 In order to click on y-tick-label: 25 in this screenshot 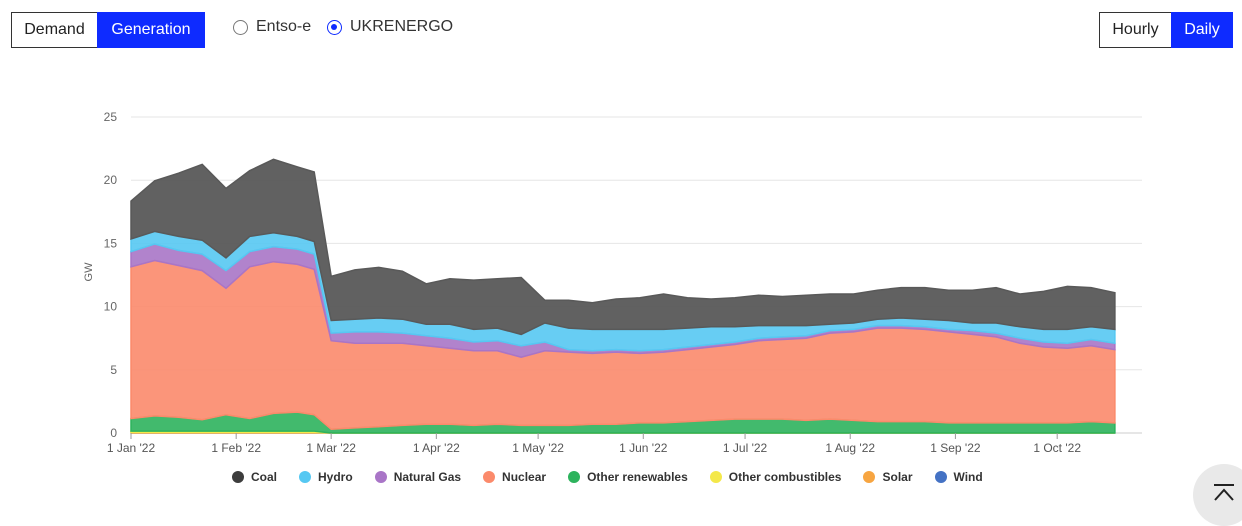, I will do `click(111, 117)`.